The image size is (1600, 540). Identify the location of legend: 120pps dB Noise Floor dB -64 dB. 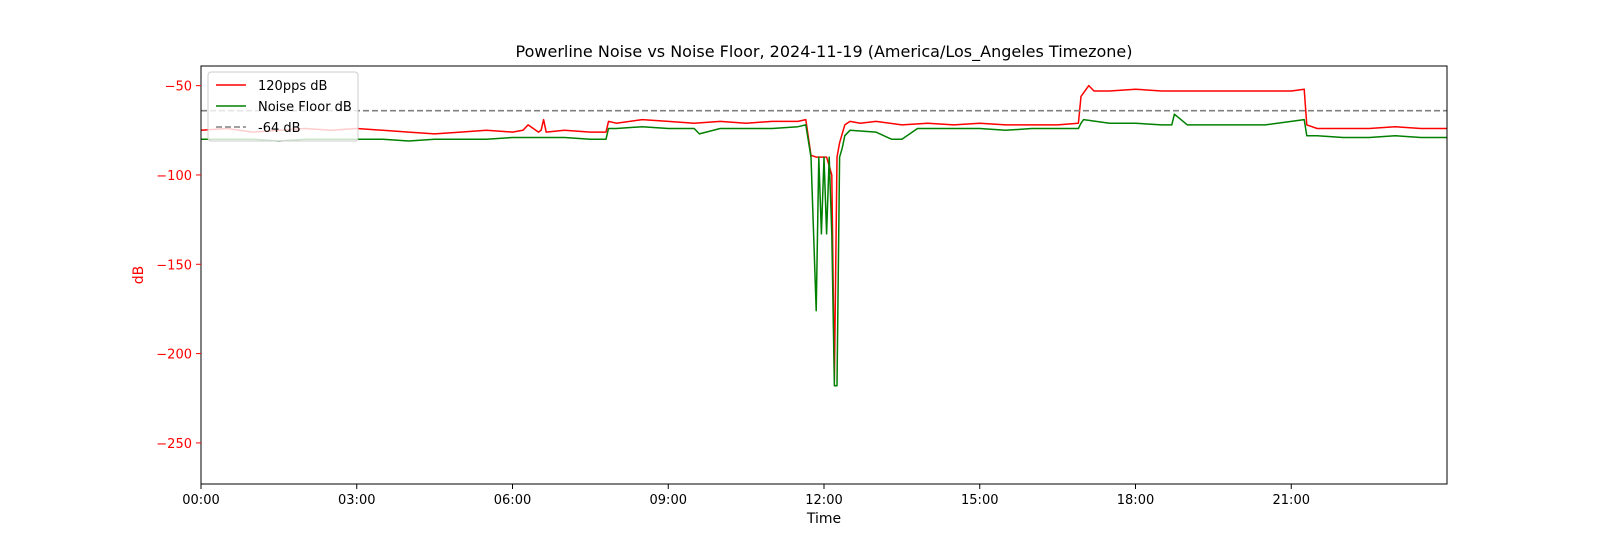
(283, 106).